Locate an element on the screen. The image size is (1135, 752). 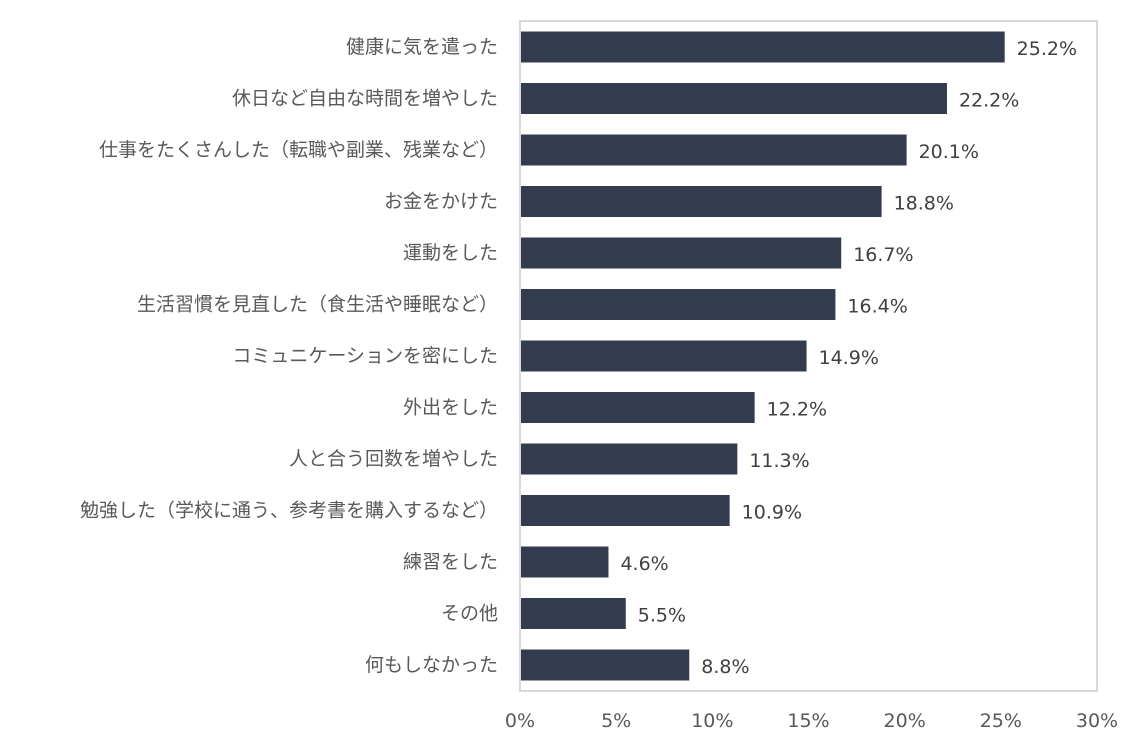
data-label: 22.2% is located at coordinates (989, 101).